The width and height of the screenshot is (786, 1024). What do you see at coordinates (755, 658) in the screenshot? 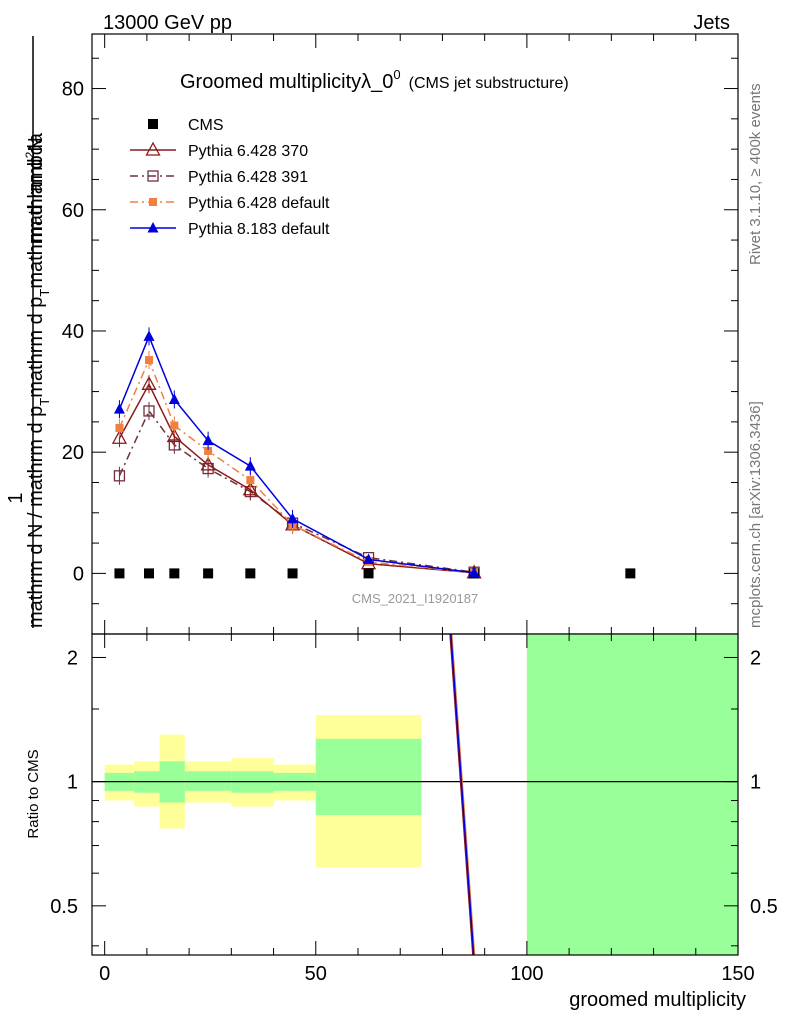
I see `ratio-y-tick-label-right: 2` at bounding box center [755, 658].